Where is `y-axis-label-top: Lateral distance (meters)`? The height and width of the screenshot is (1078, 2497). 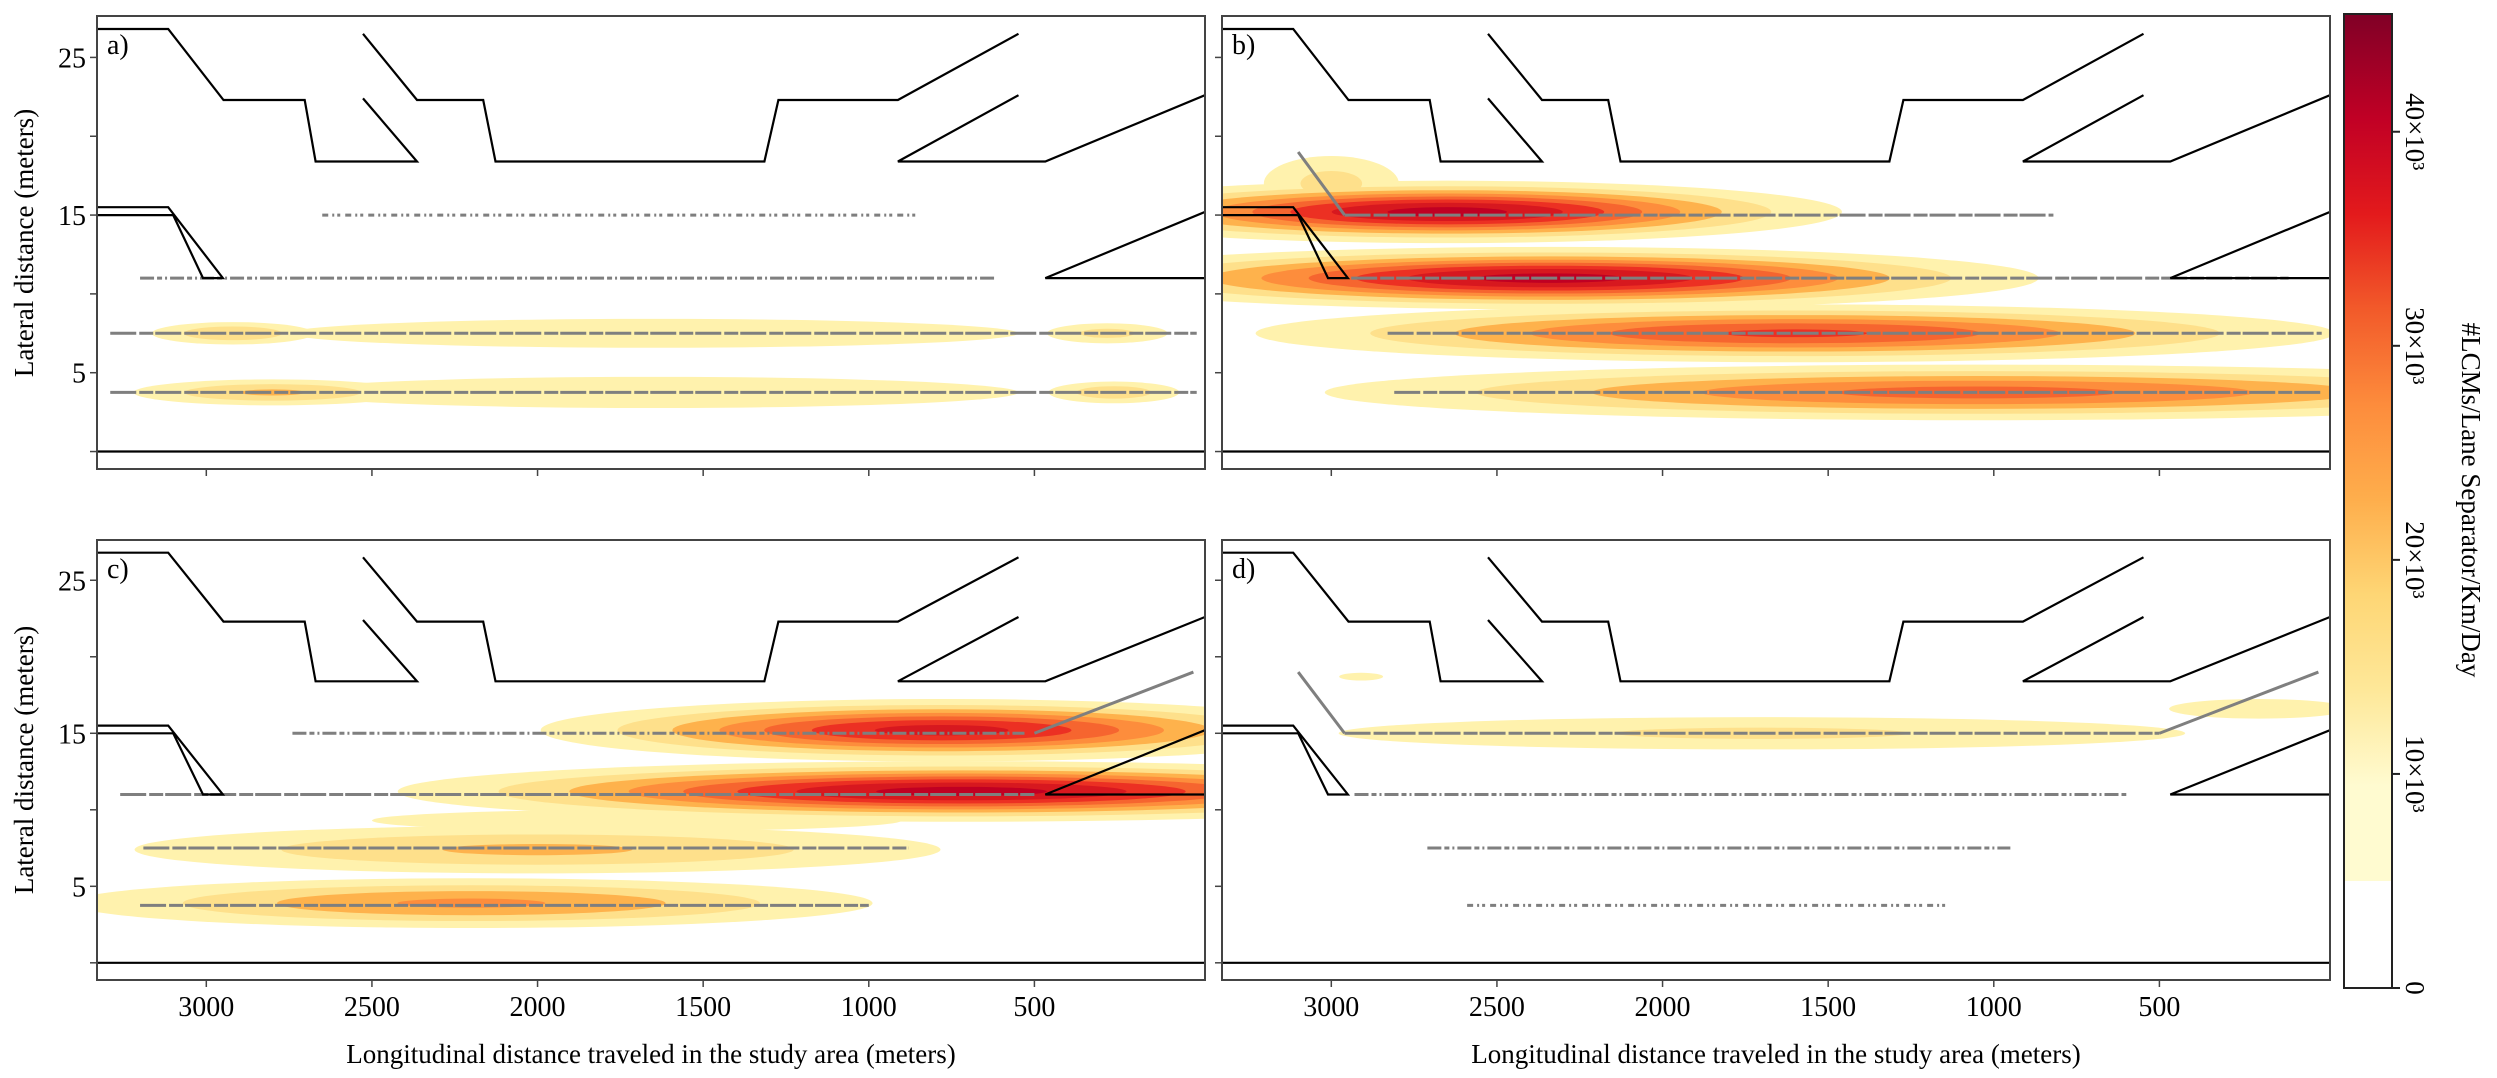
y-axis-label-top: Lateral distance (meters) is located at coordinates (24, 243).